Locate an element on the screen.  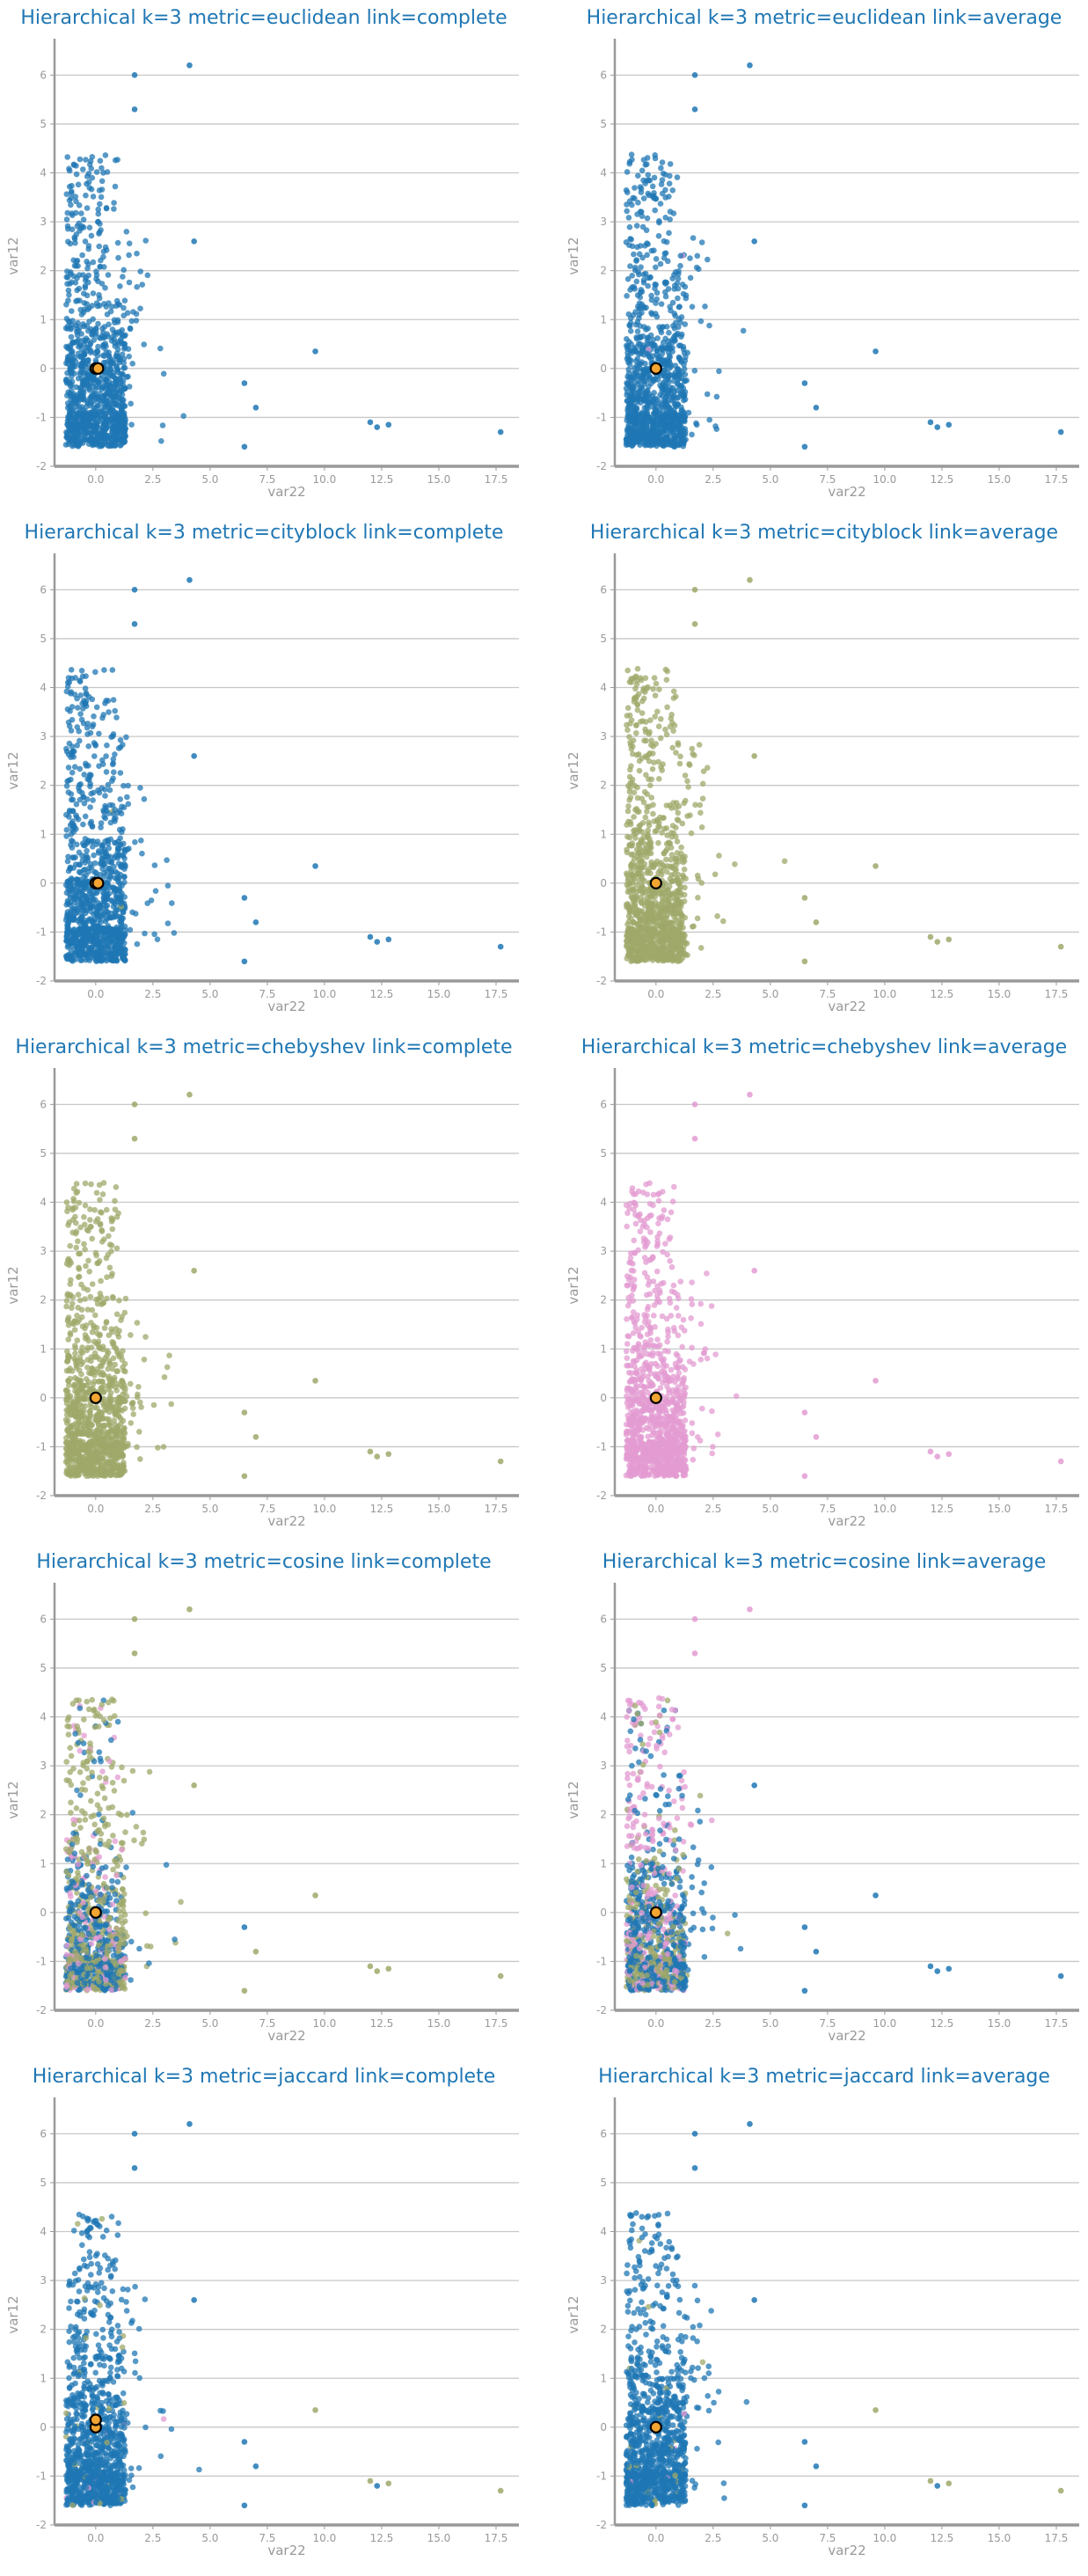
x-axis-label: var22 is located at coordinates (286, 1007).